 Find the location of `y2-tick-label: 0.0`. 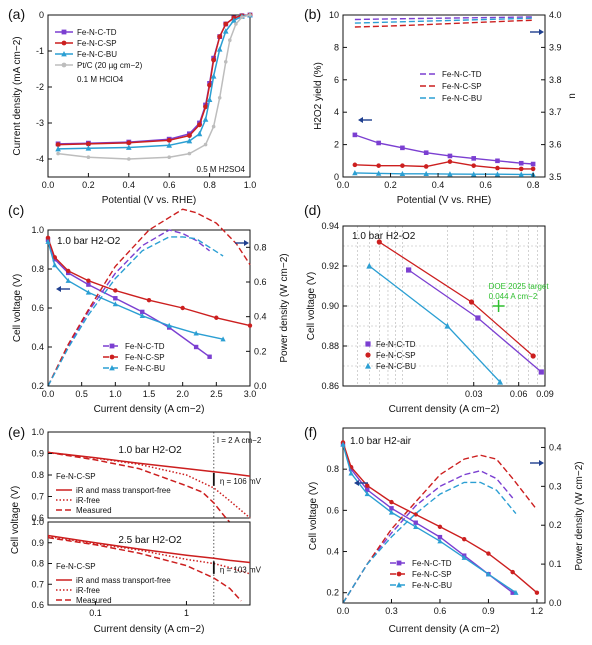

y2-tick-label: 0.0 is located at coordinates (260, 386).